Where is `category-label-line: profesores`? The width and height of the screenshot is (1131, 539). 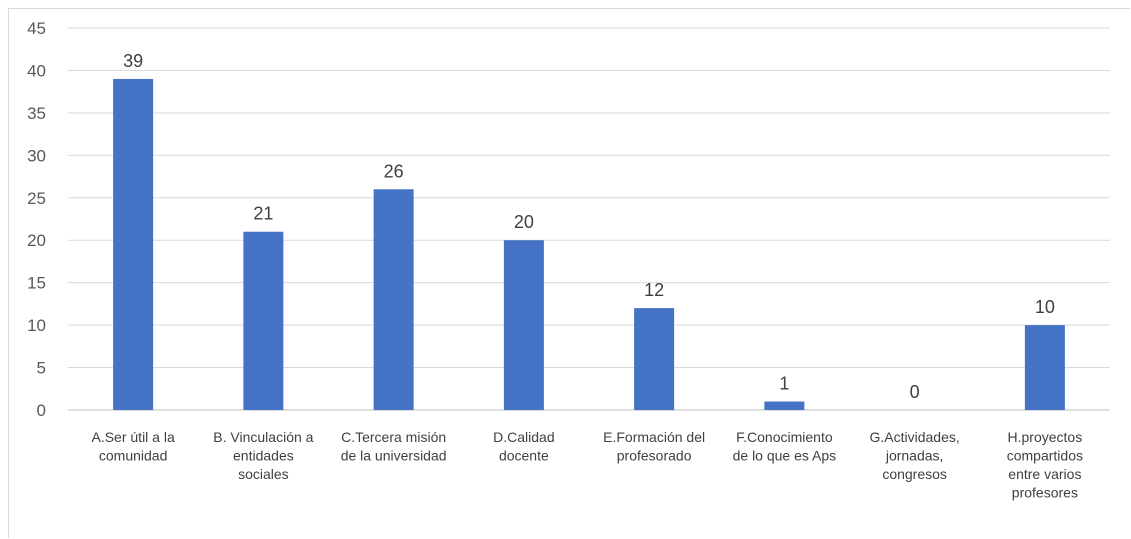
category-label-line: profesores is located at coordinates (1045, 493).